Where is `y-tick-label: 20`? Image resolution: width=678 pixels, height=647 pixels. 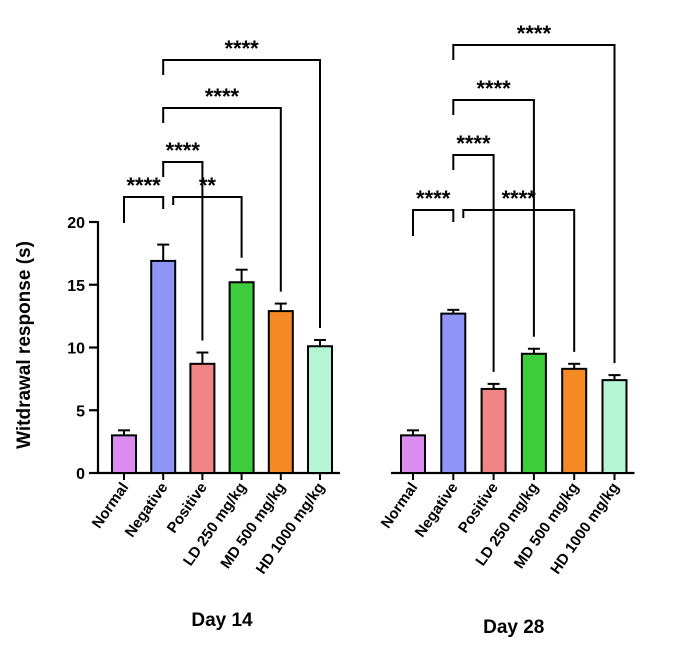
y-tick-label: 20 is located at coordinates (76, 223).